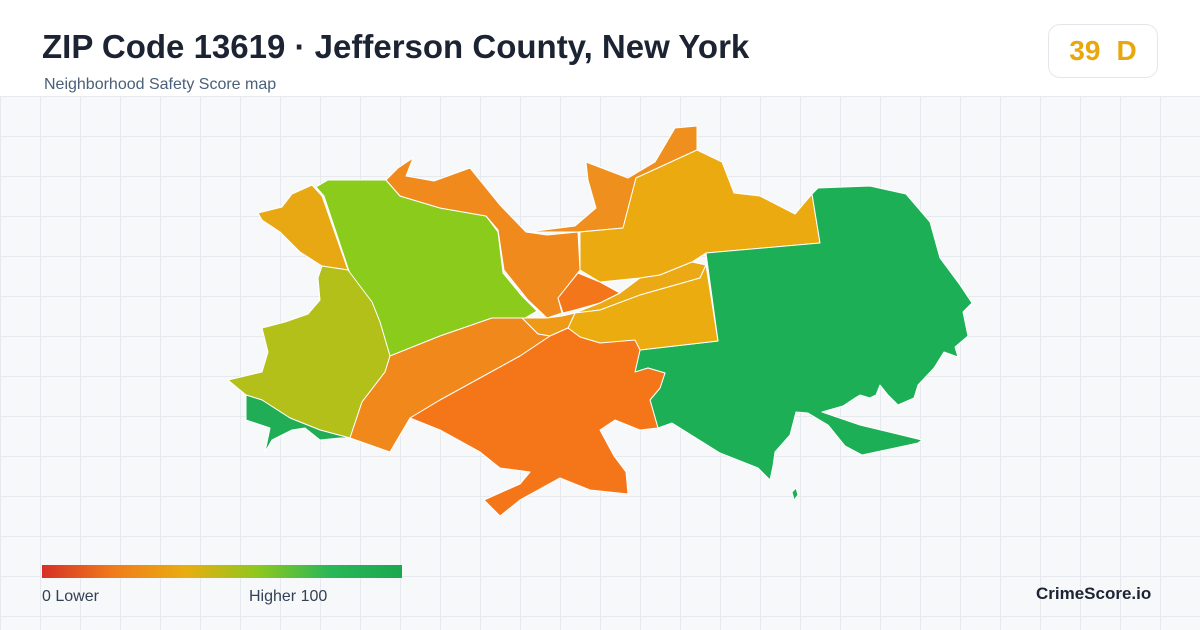  I want to click on brand-logo-text: CrimeScore.io, so click(1094, 593).